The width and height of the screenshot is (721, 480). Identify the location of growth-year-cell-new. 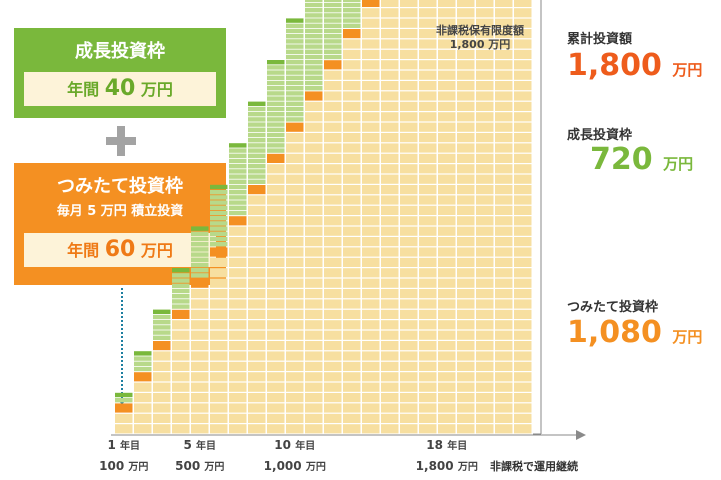
(276, 62).